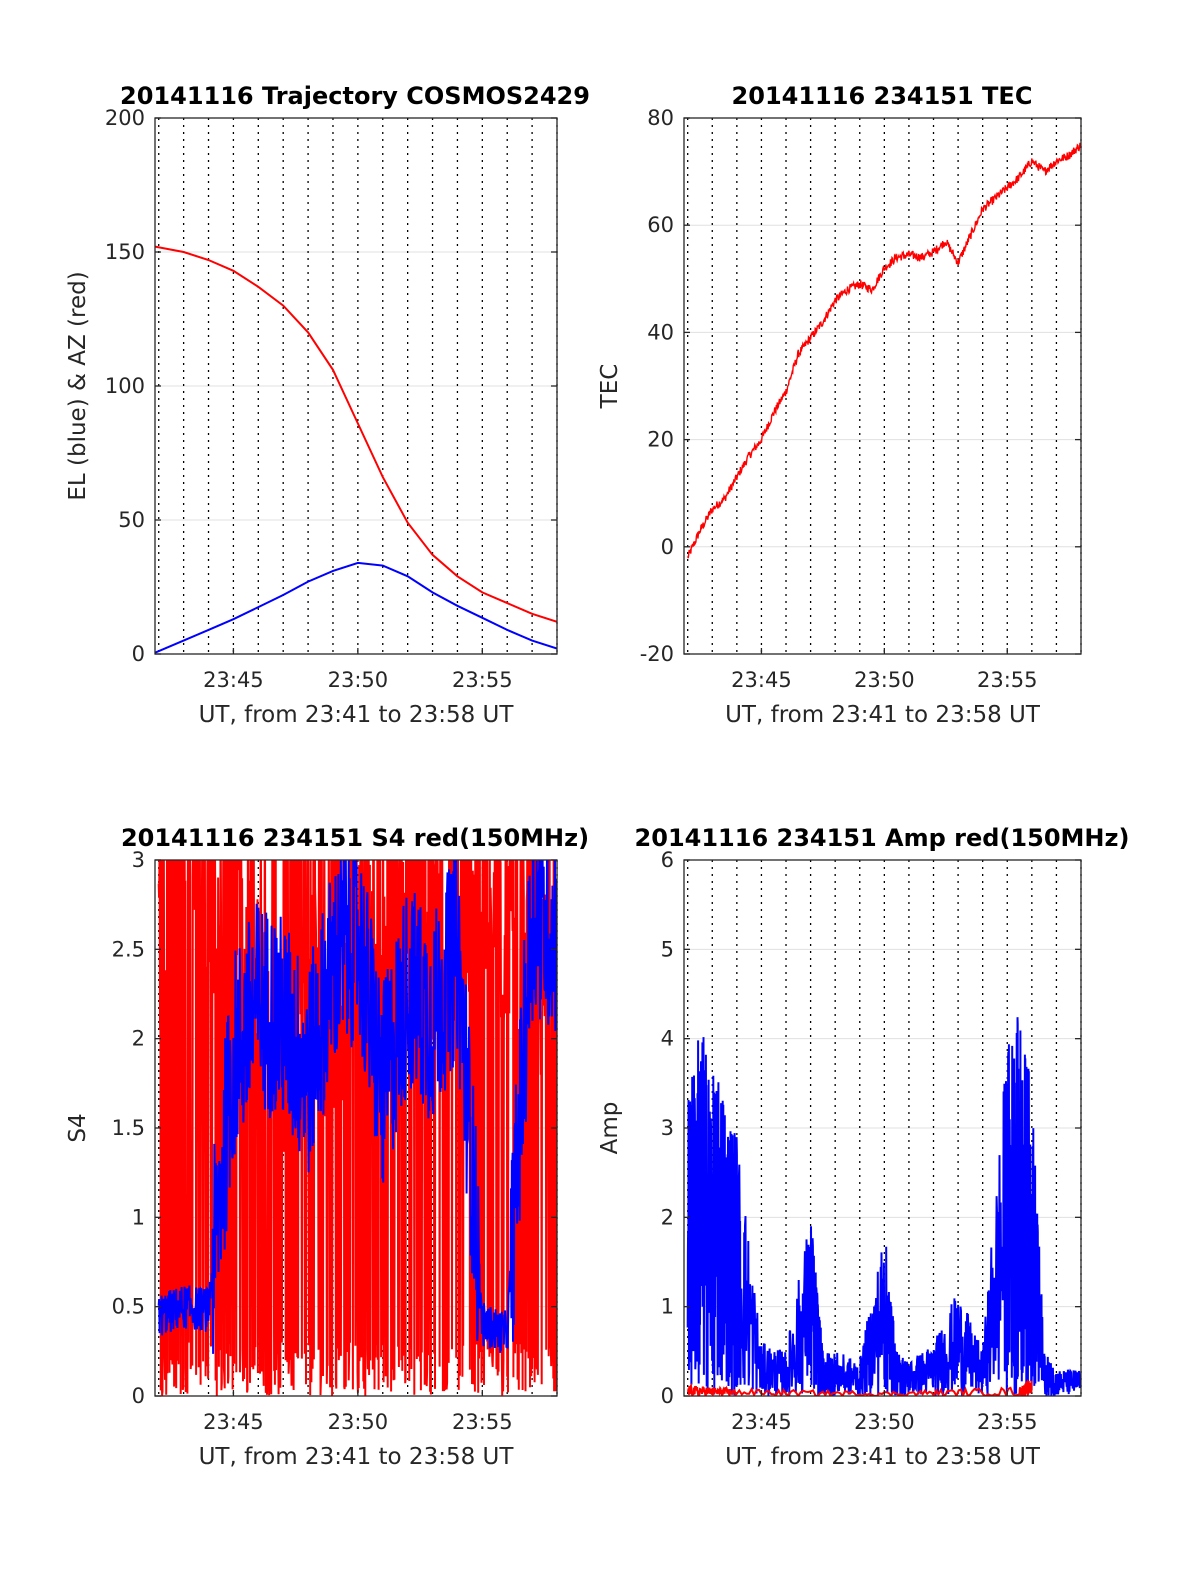 The width and height of the screenshot is (1200, 1575). What do you see at coordinates (660, 225) in the screenshot?
I see `y-tick-label: 60` at bounding box center [660, 225].